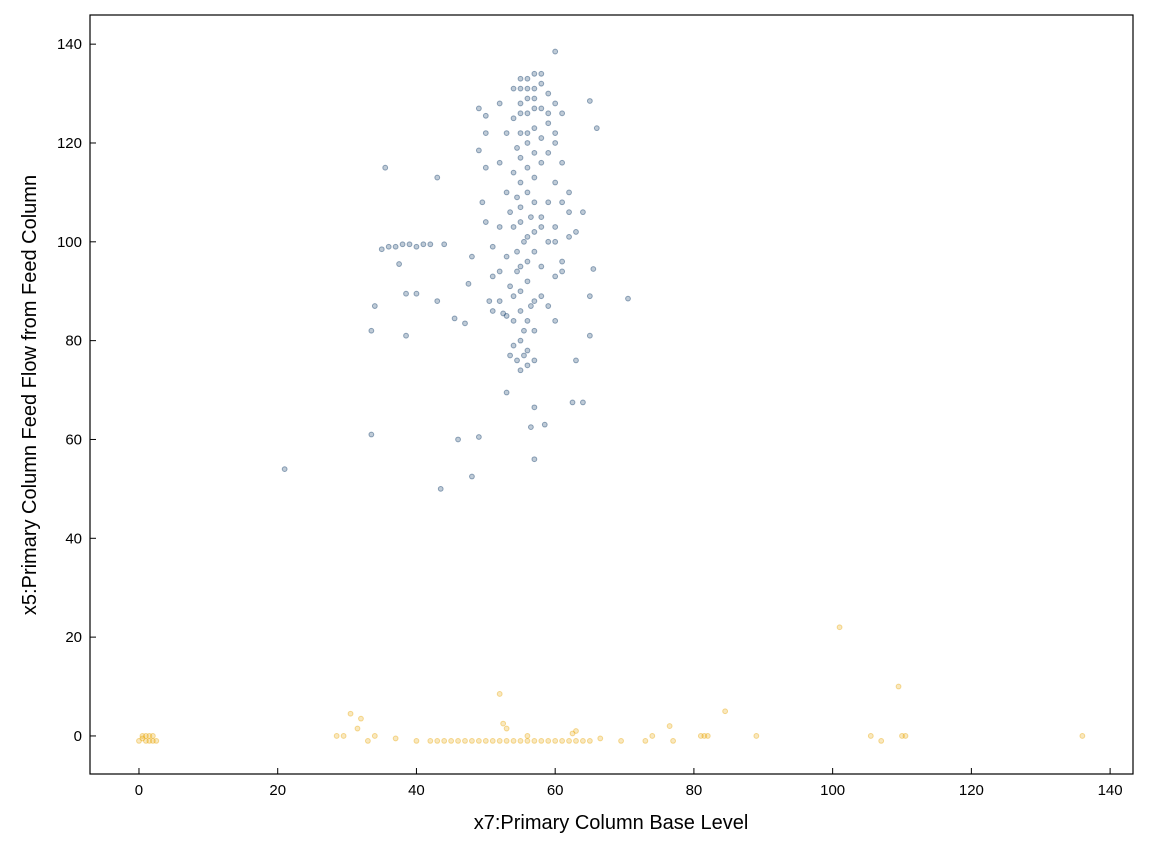 The width and height of the screenshot is (1149, 854). Describe the element at coordinates (73, 341) in the screenshot. I see `y-tick-label: 80` at that location.